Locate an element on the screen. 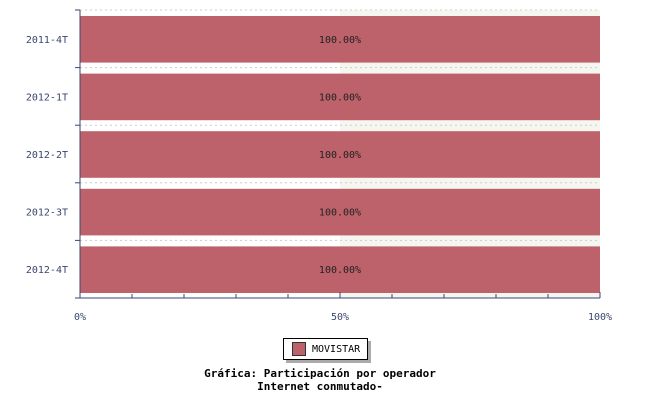  y-tick-label: 2011-4T is located at coordinates (47, 40).